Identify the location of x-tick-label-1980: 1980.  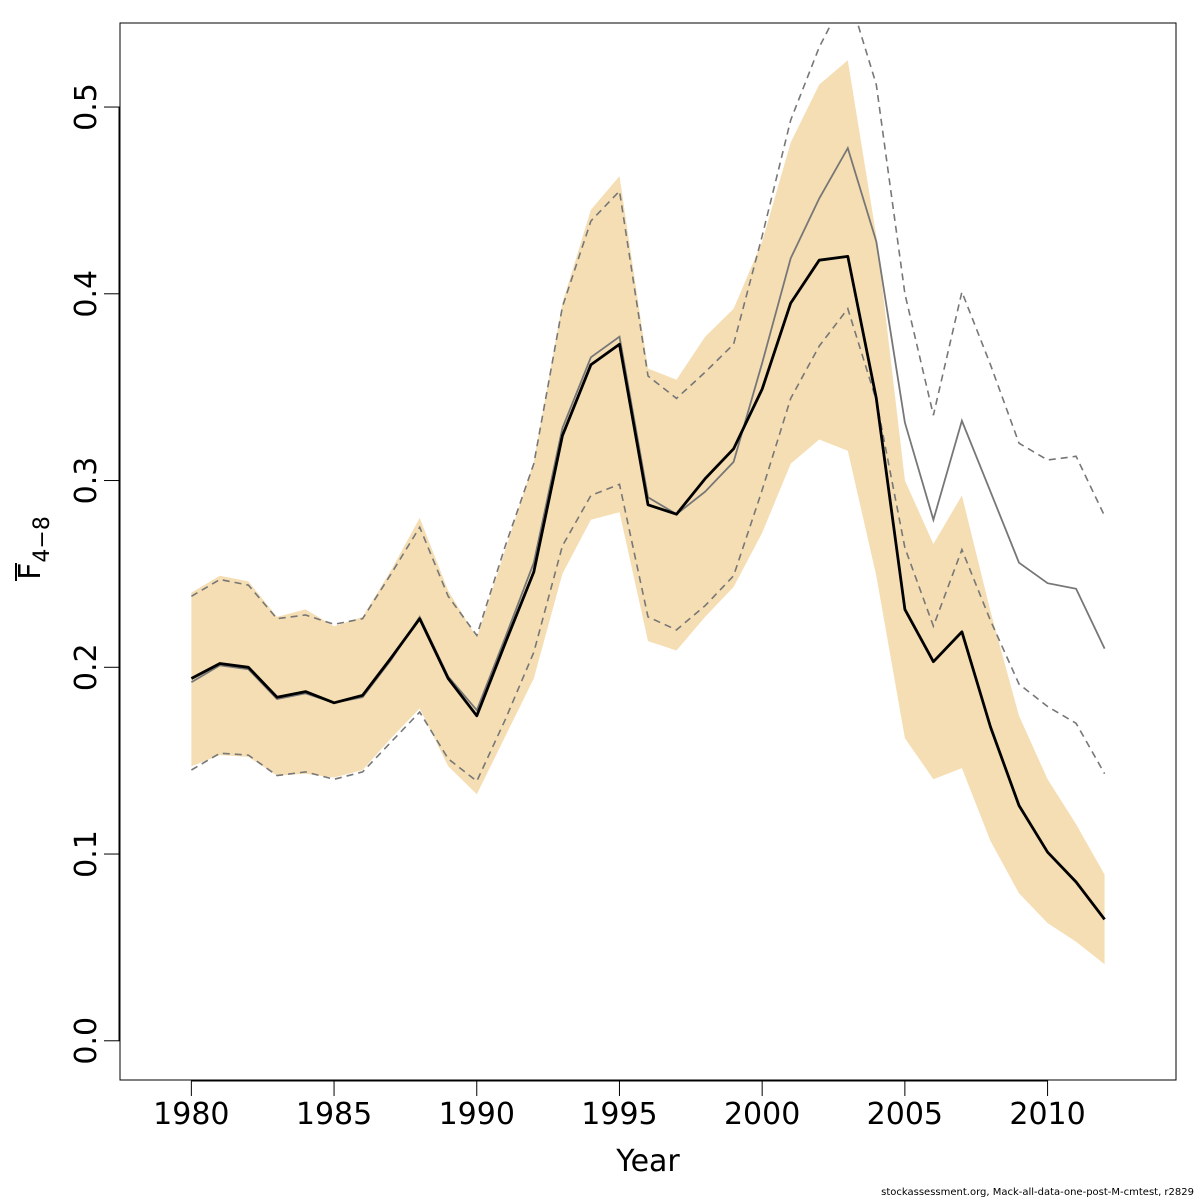
(191, 1114).